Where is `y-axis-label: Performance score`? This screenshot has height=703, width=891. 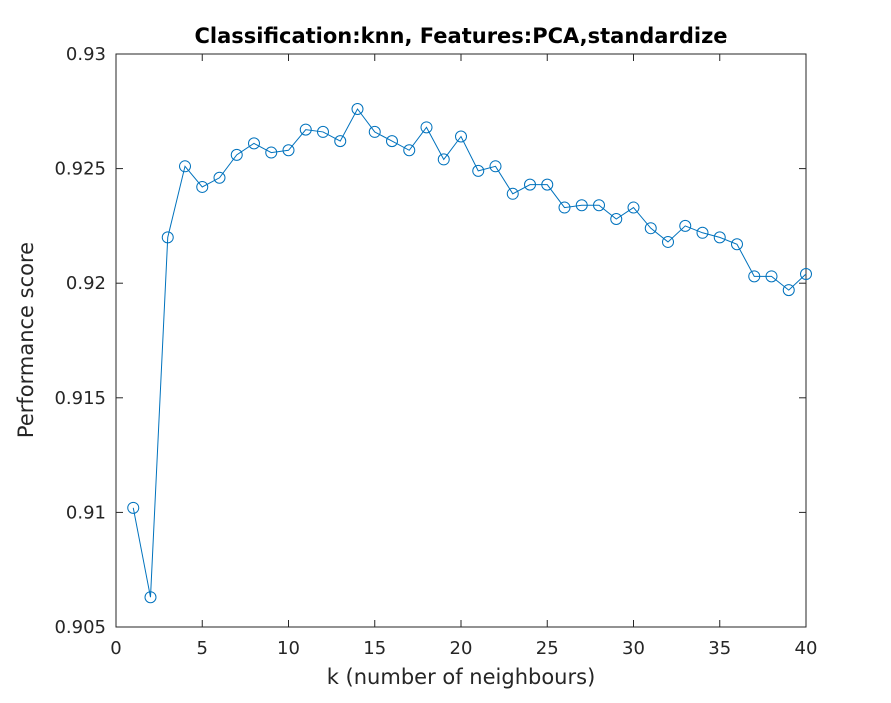
y-axis-label: Performance score is located at coordinates (26, 340).